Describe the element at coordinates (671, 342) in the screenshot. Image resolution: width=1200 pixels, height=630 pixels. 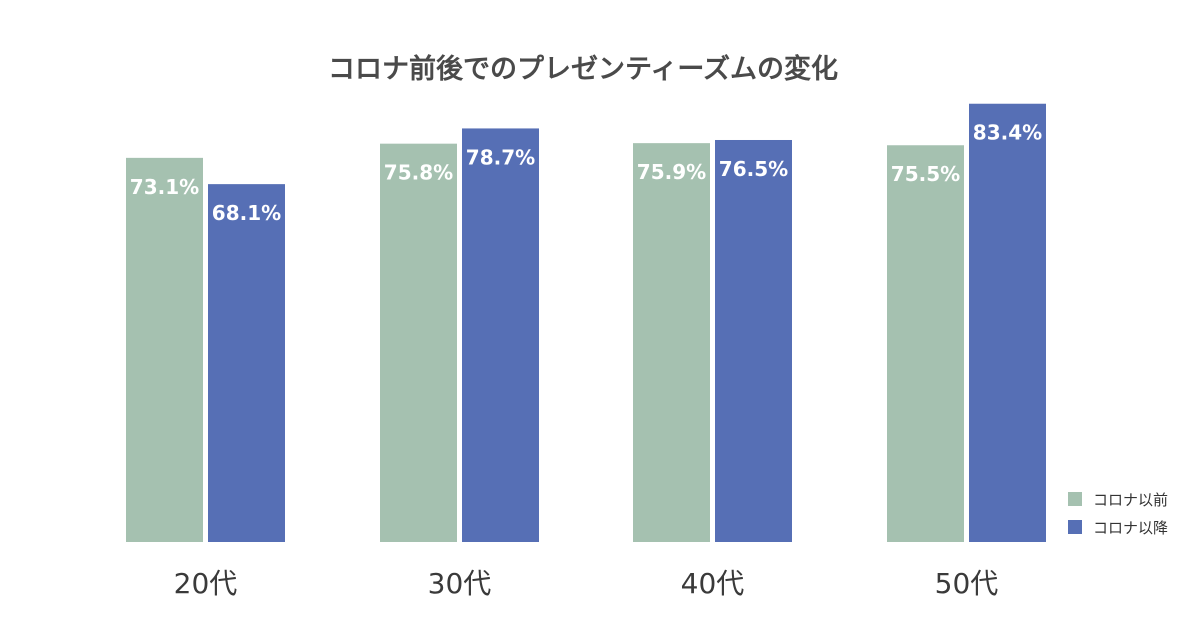
I see `bar-40代-コロナ以前` at that location.